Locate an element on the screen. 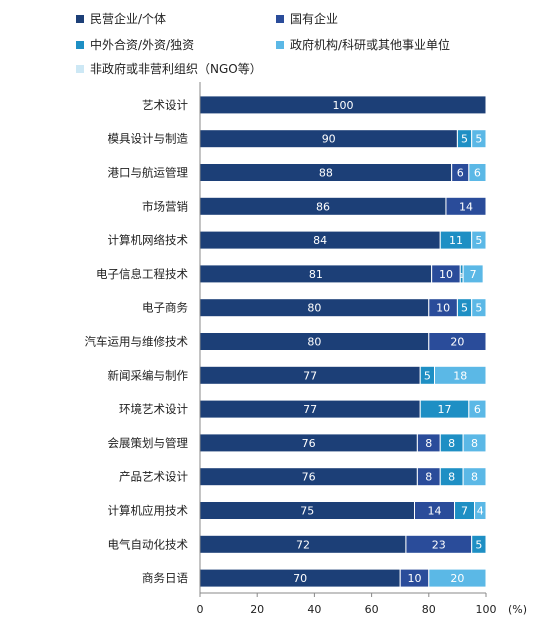 This screenshot has width=547, height=626. x-tick-label: 0 is located at coordinates (200, 609).